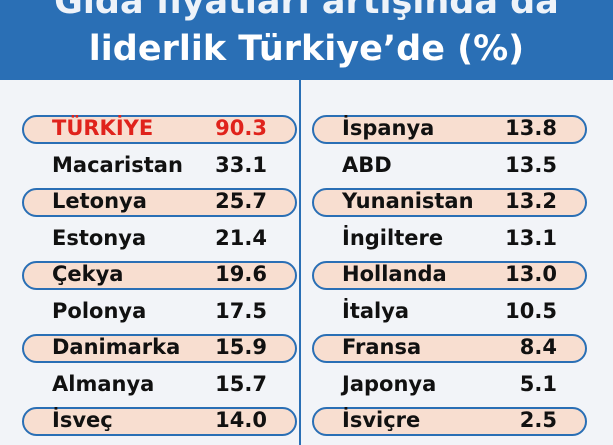 This screenshot has height=445, width=613. What do you see at coordinates (382, 347) in the screenshot?
I see `country-label: Fransa` at bounding box center [382, 347].